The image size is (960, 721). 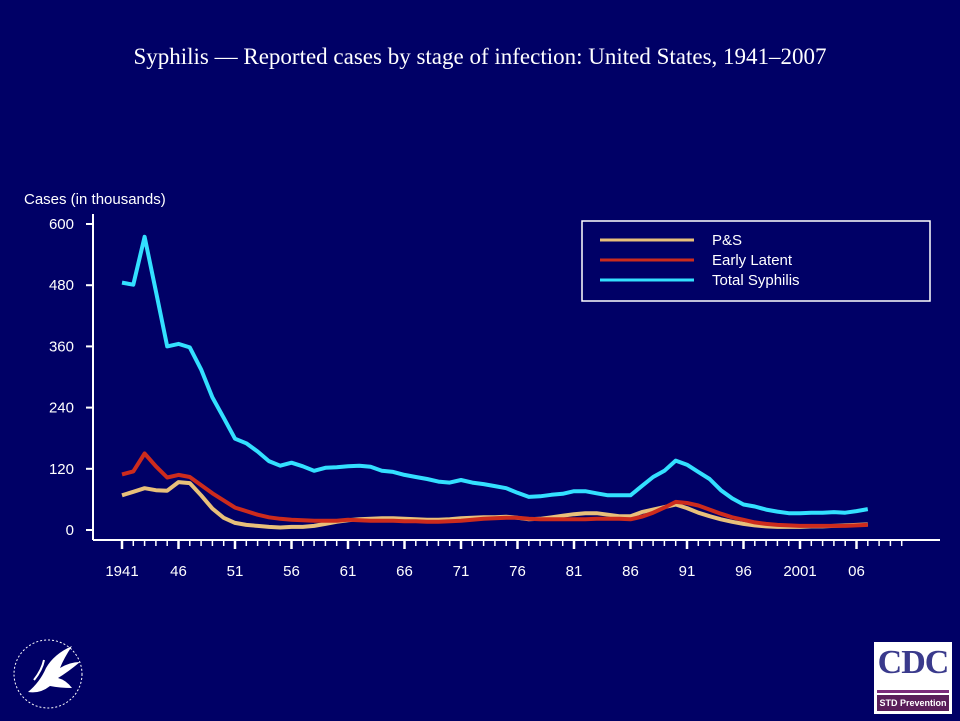 What do you see at coordinates (727, 240) in the screenshot?
I see `legend-label-p-s: P&S` at bounding box center [727, 240].